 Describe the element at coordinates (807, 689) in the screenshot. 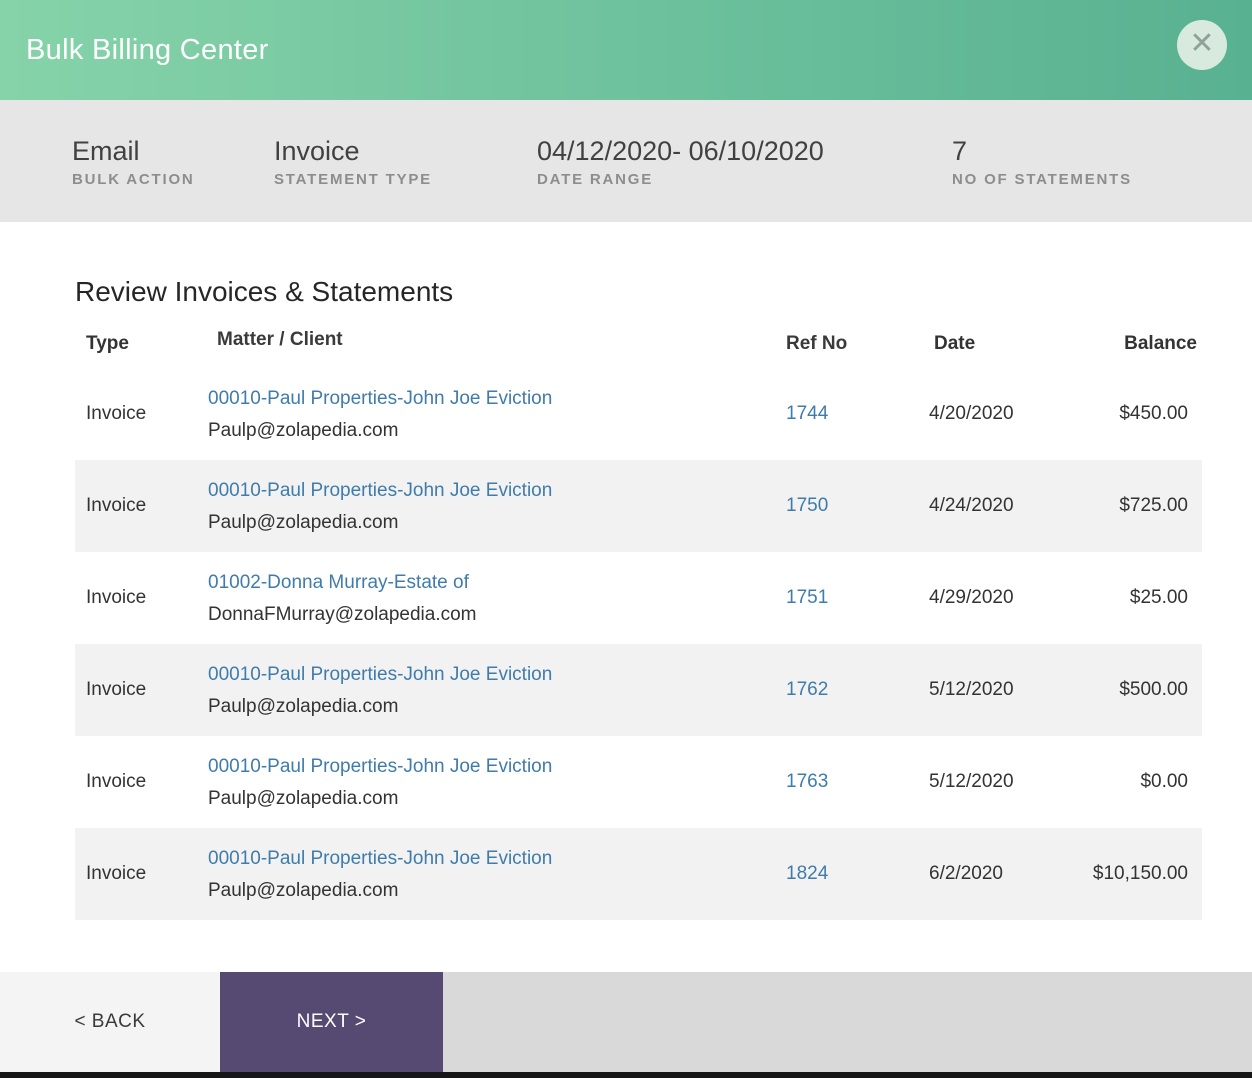

I see `ref-no-link: 1762` at that location.